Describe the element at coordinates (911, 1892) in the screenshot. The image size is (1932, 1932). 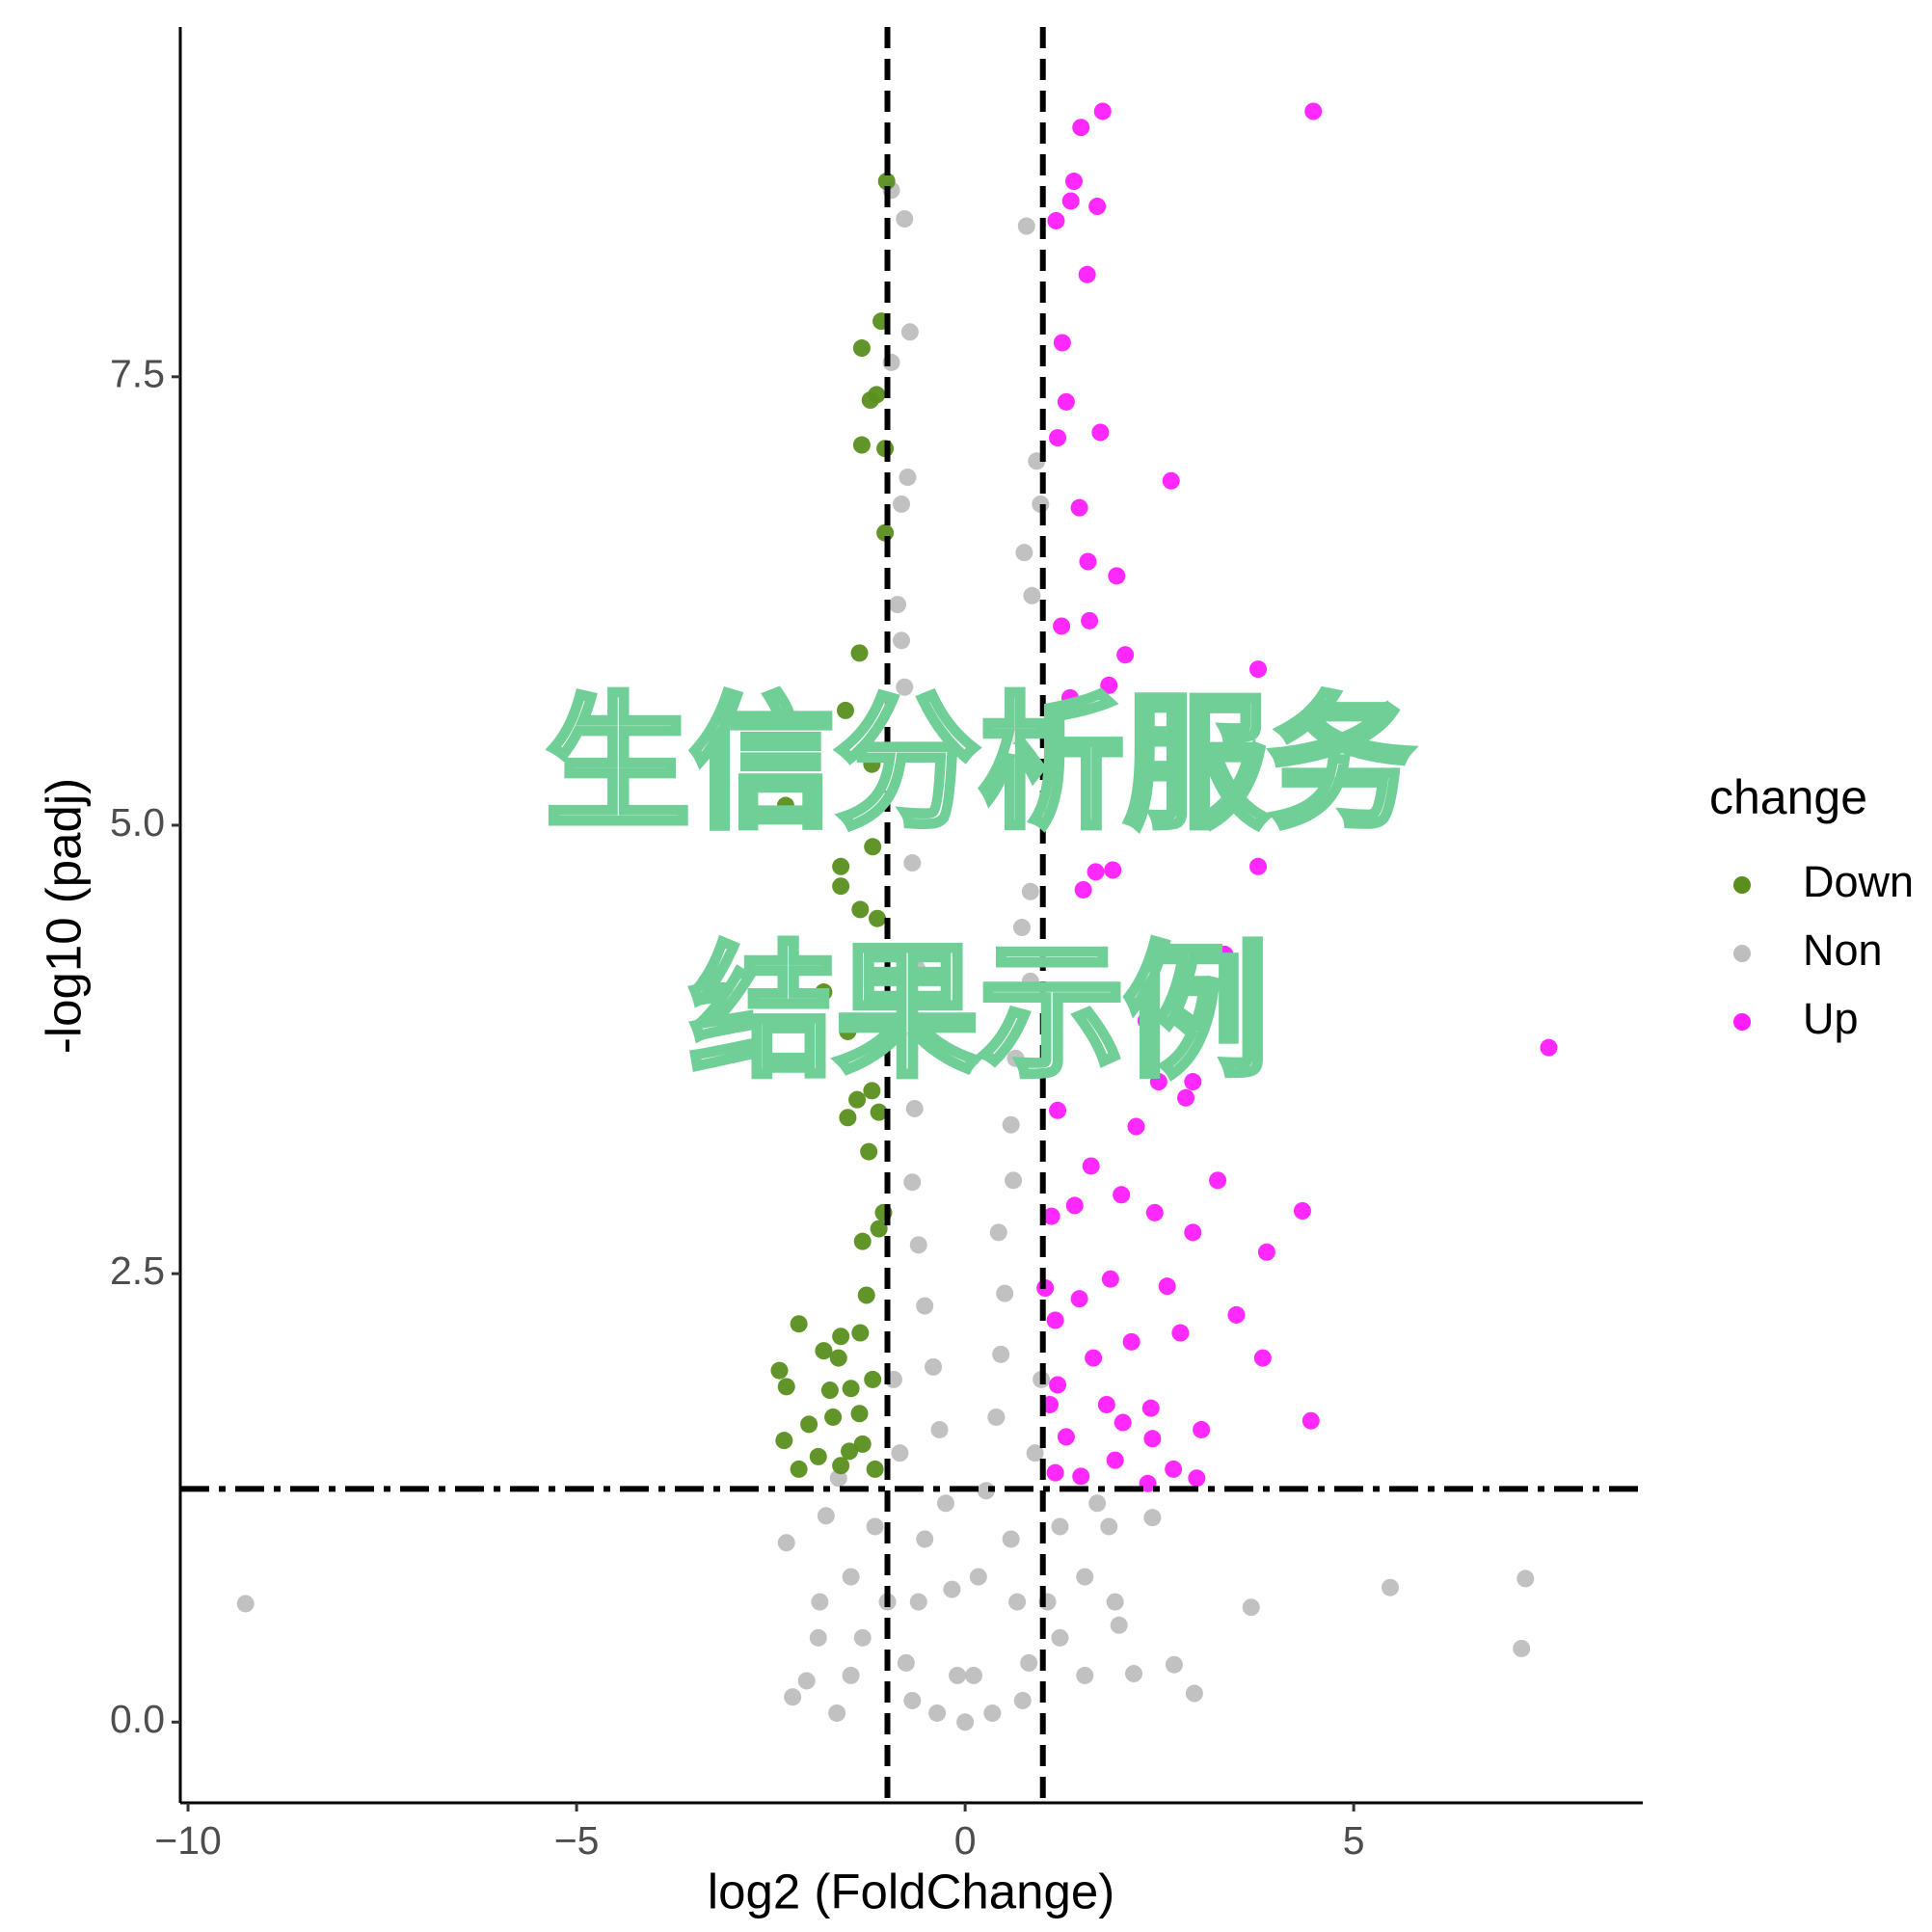
I see `x-axis-title: log2 (FoldChange)` at that location.